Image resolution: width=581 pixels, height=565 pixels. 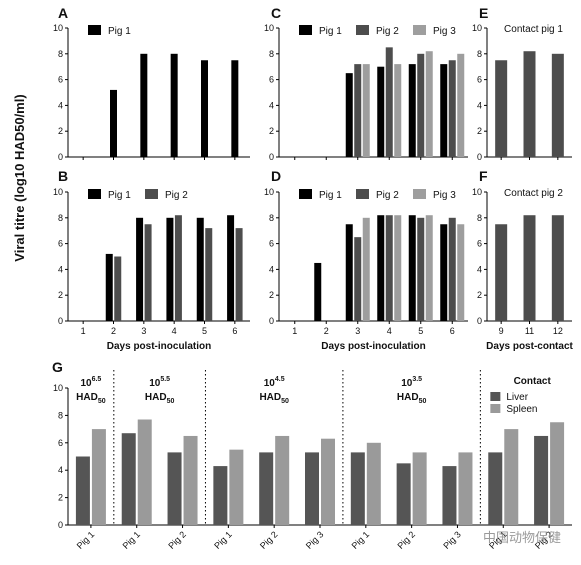 I want to click on g-legend-label-spleen: Spleen, so click(x=521, y=409).